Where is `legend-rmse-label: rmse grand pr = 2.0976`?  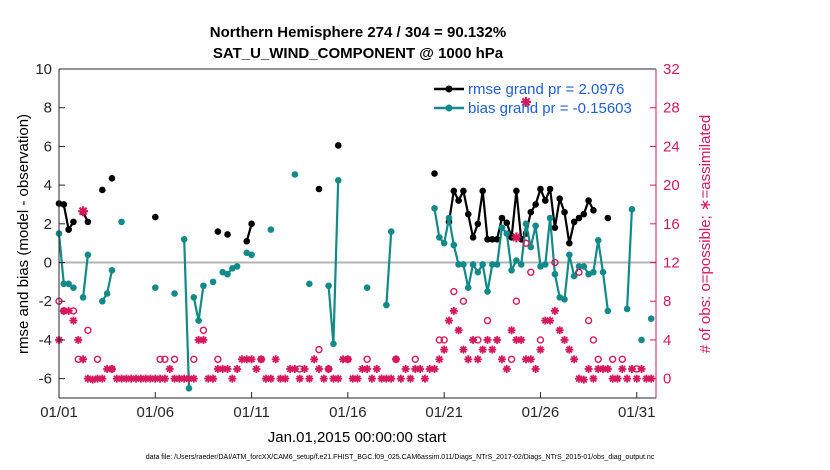
legend-rmse-label: rmse grand pr = 2.0976 is located at coordinates (546, 89).